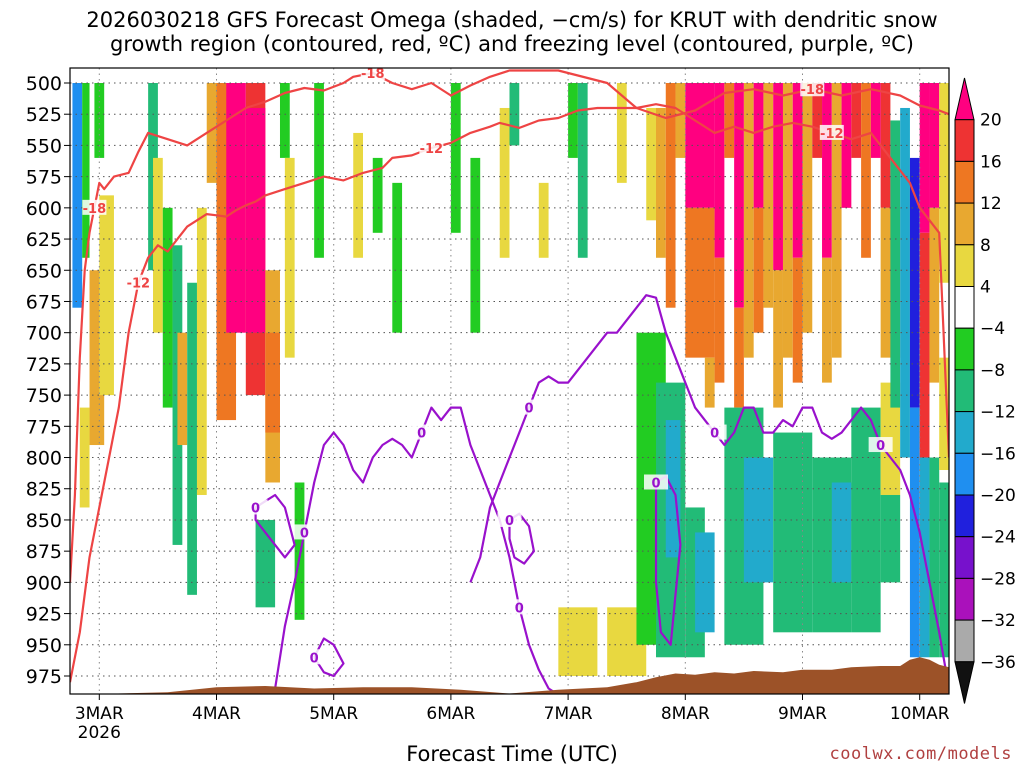  I want to click on y-tick-label: 975, so click(44, 677).